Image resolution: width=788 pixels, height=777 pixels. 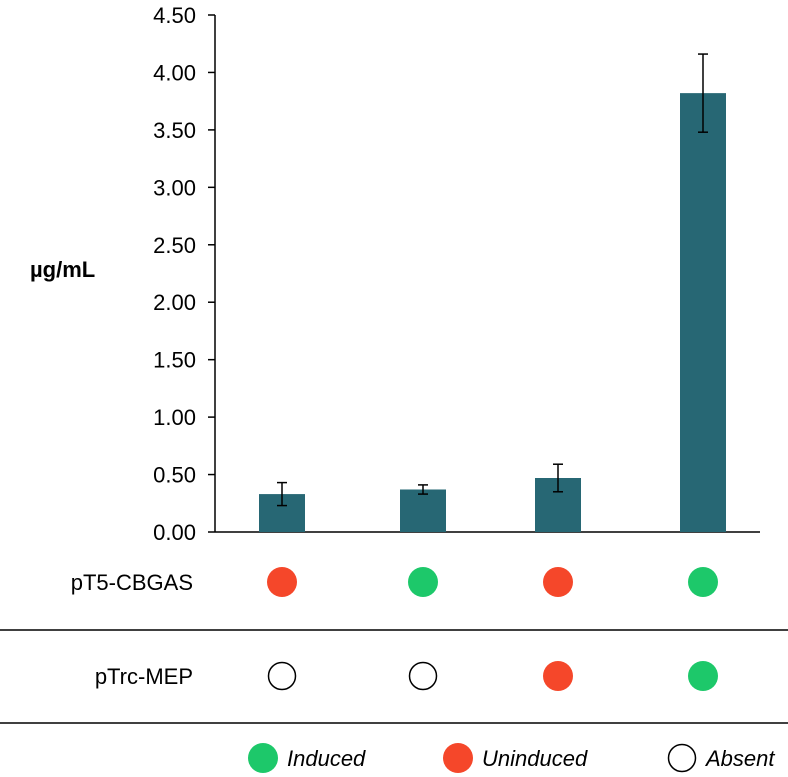 I want to click on y-tick-label: 0.50, so click(x=174, y=475).